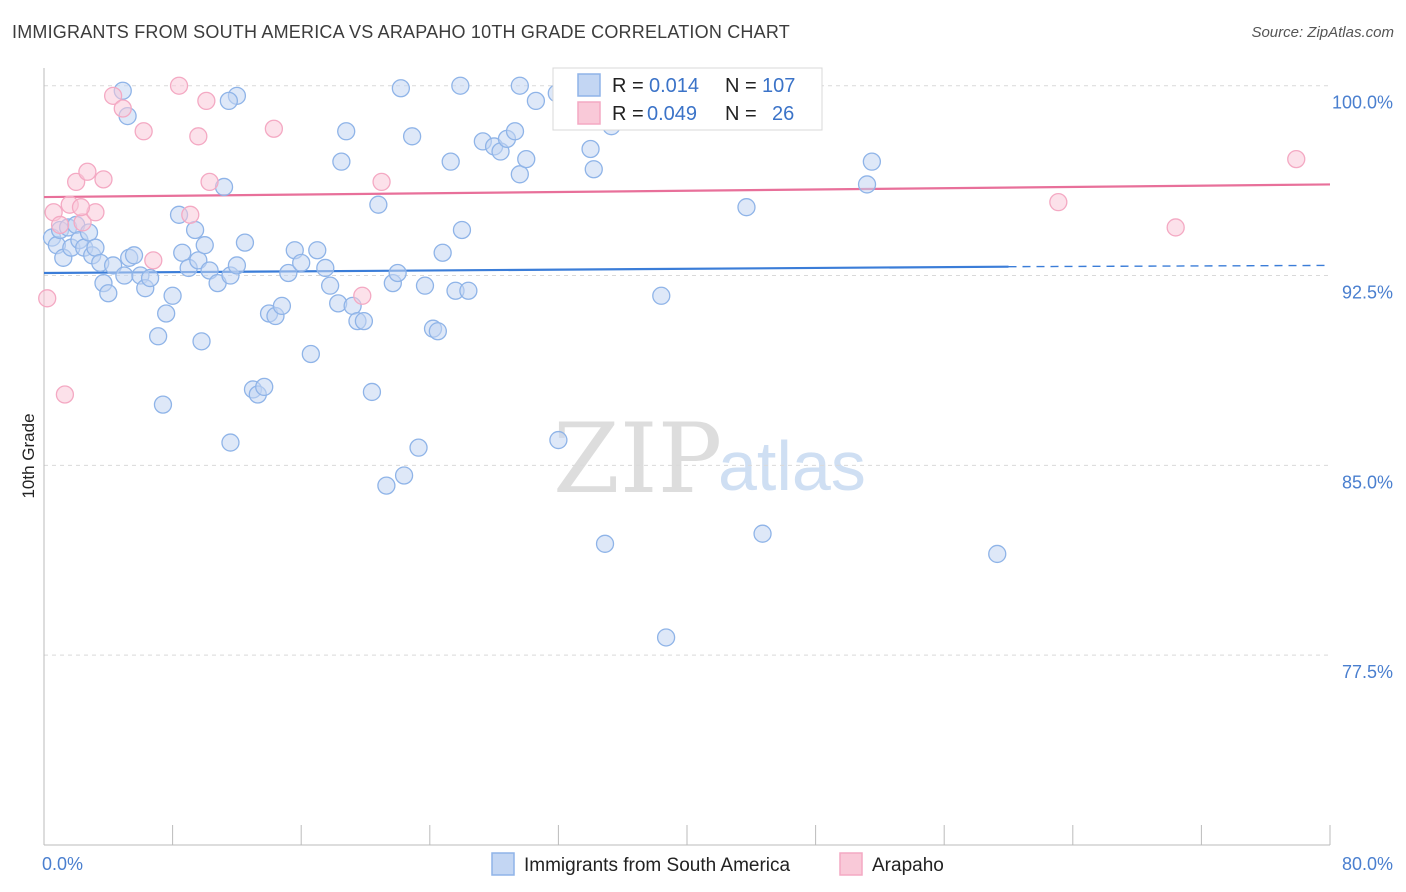 The height and width of the screenshot is (892, 1406). I want to click on legend-r-value-2: 0.049, so click(672, 114).